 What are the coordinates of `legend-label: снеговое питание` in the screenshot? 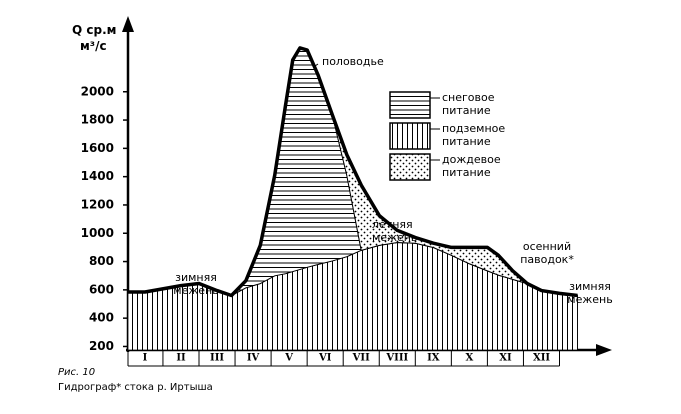 It's located at (468, 104).